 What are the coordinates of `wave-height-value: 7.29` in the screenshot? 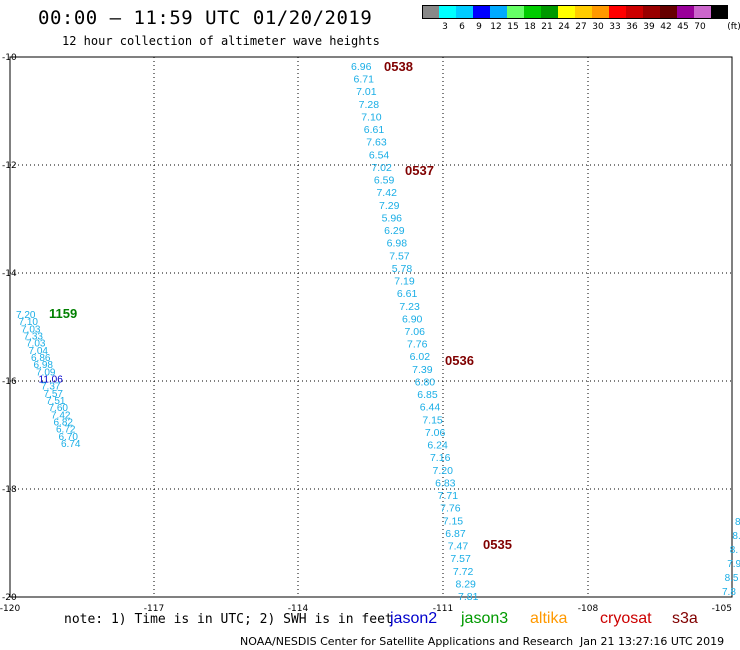 It's located at (389, 206).